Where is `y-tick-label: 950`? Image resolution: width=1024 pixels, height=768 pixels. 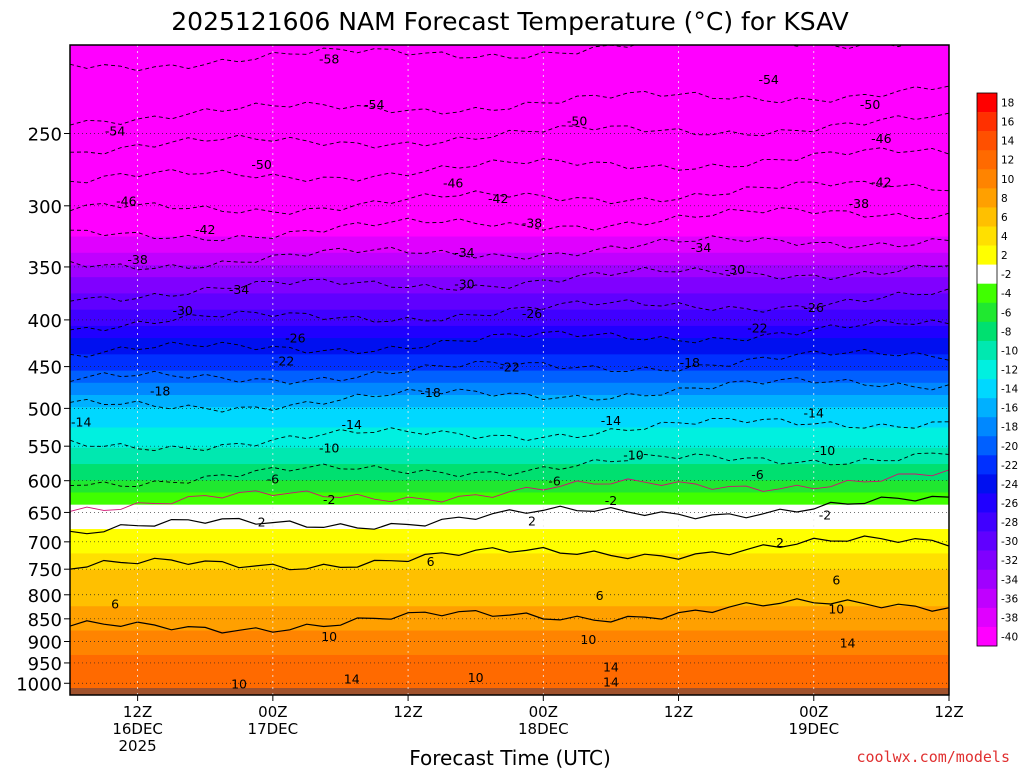
y-tick-label: 950 is located at coordinates (45, 664).